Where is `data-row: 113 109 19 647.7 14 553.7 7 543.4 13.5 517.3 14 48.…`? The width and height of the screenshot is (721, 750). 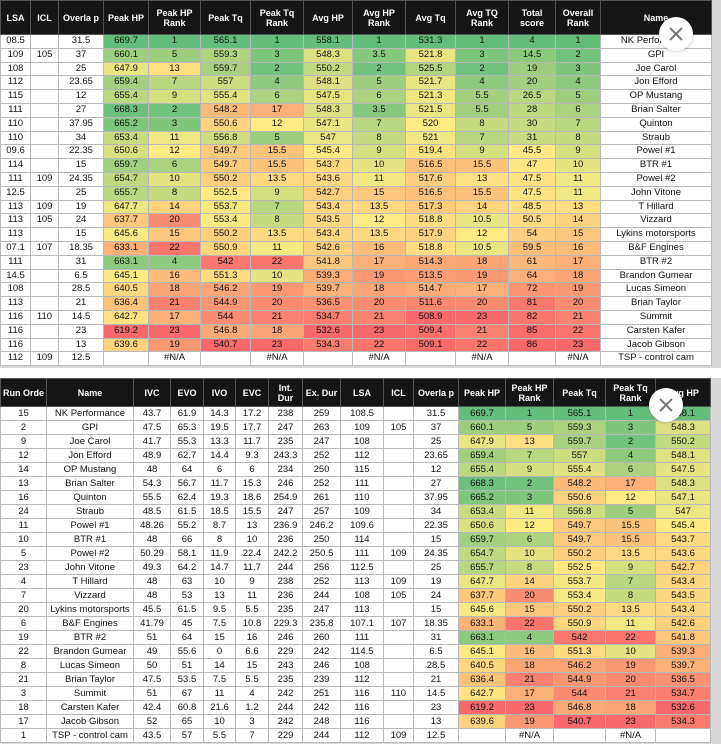
data-row: 113 109 19 647.7 14 553.7 7 543.4 13.5 517.3 14 48.… is located at coordinates (356, 207).